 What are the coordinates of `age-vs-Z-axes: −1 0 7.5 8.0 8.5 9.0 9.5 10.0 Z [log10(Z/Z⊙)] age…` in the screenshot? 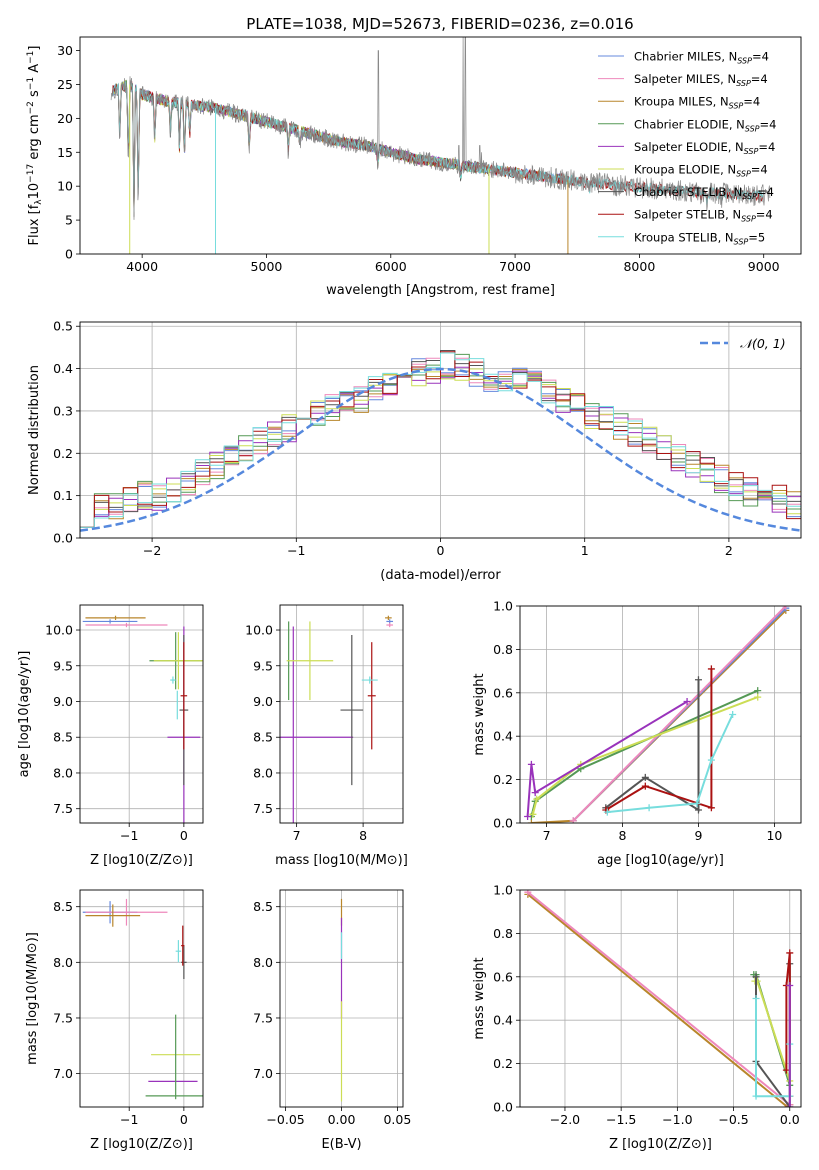 It's located at (110, 736).